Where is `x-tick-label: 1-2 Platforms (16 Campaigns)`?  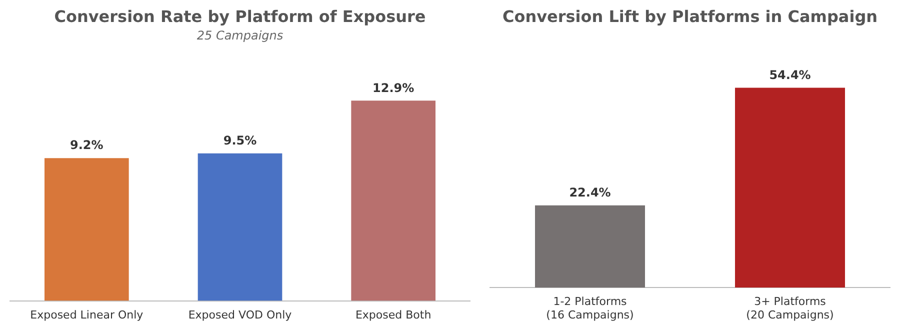 x-tick-label: 1-2 Platforms (16 Campaigns) is located at coordinates (590, 308).